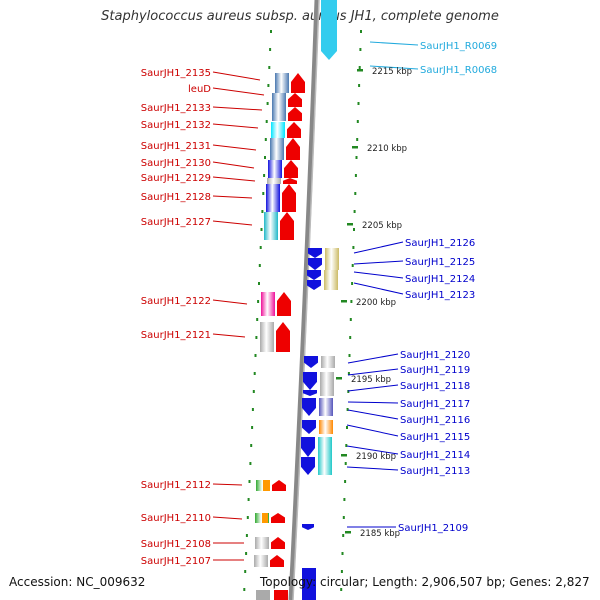 This screenshot has height=600, width=600. I want to click on scale-label: 2215 kbp, so click(392, 72).